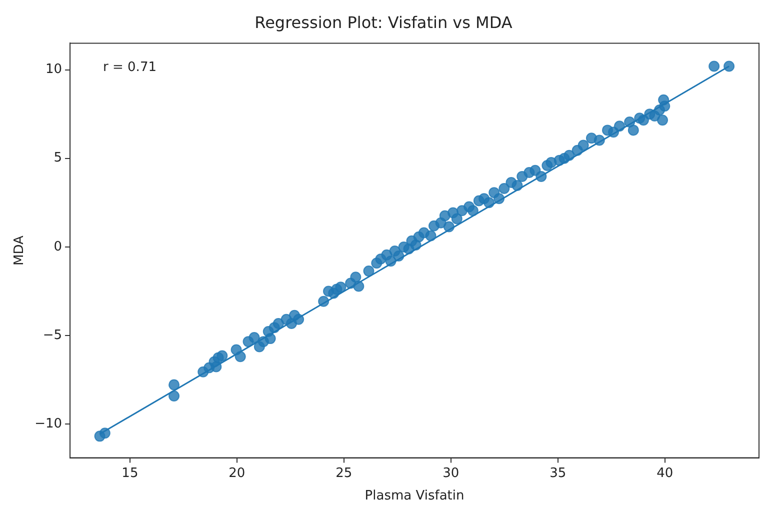  Describe the element at coordinates (451, 473) in the screenshot. I see `x-tick-label: 30` at that location.